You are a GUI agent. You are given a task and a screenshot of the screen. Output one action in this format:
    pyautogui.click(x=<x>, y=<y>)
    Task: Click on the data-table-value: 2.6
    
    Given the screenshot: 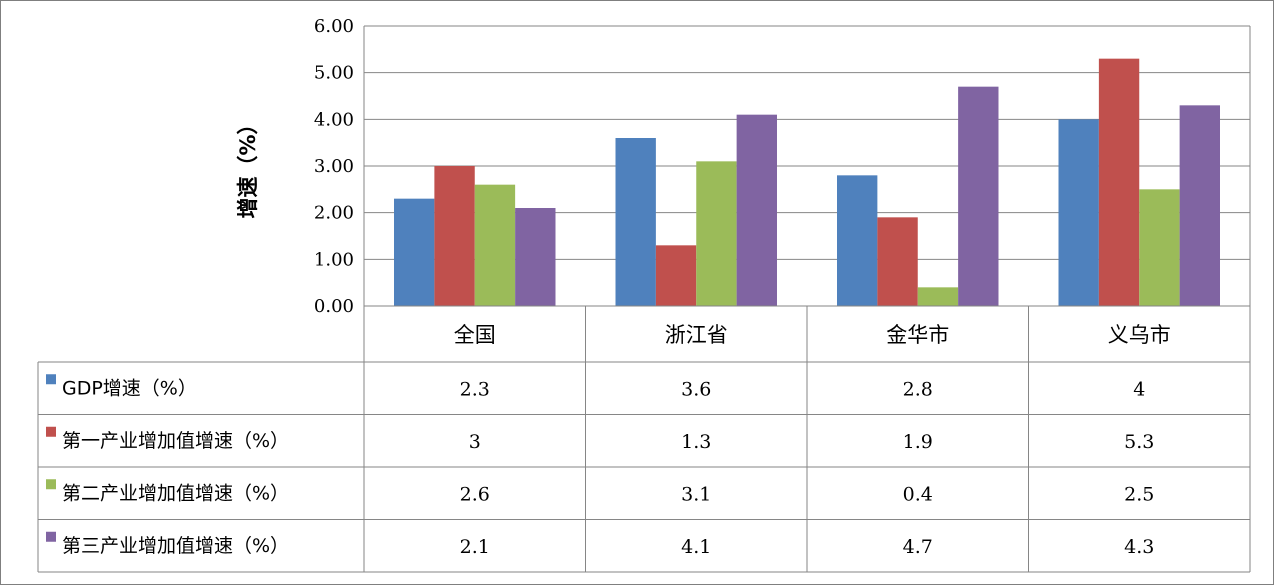 What is the action you would take?
    pyautogui.click(x=475, y=494)
    